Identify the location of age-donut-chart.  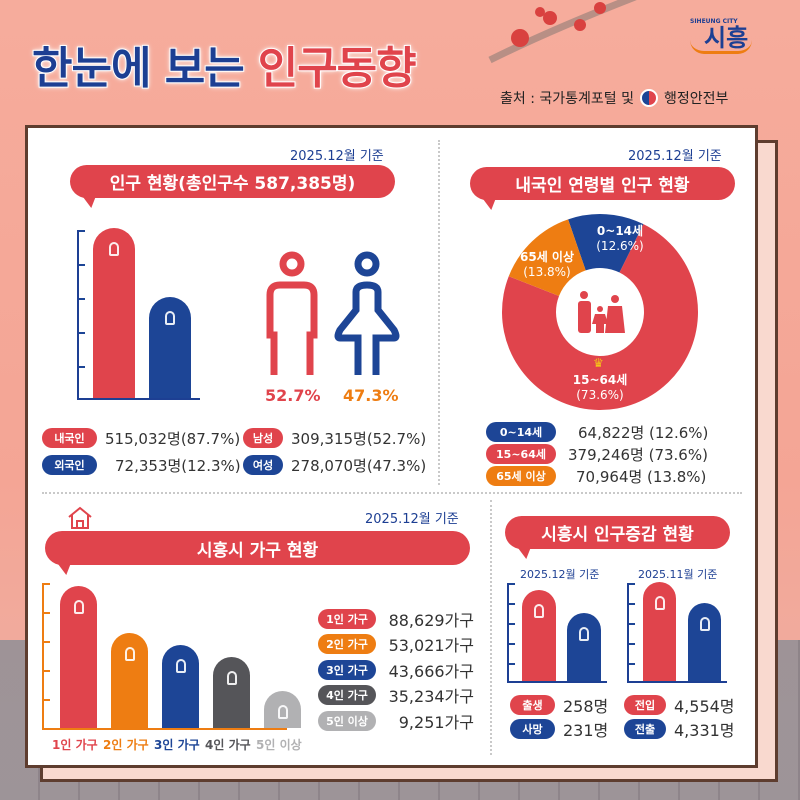
(600, 312).